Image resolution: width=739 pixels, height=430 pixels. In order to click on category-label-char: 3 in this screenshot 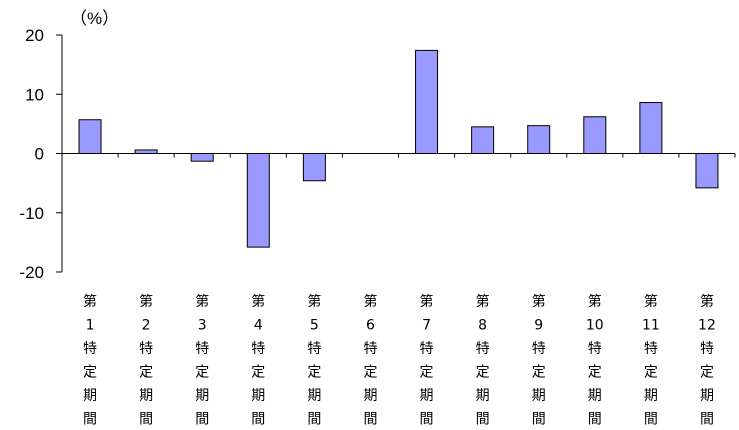, I will do `click(202, 326)`.